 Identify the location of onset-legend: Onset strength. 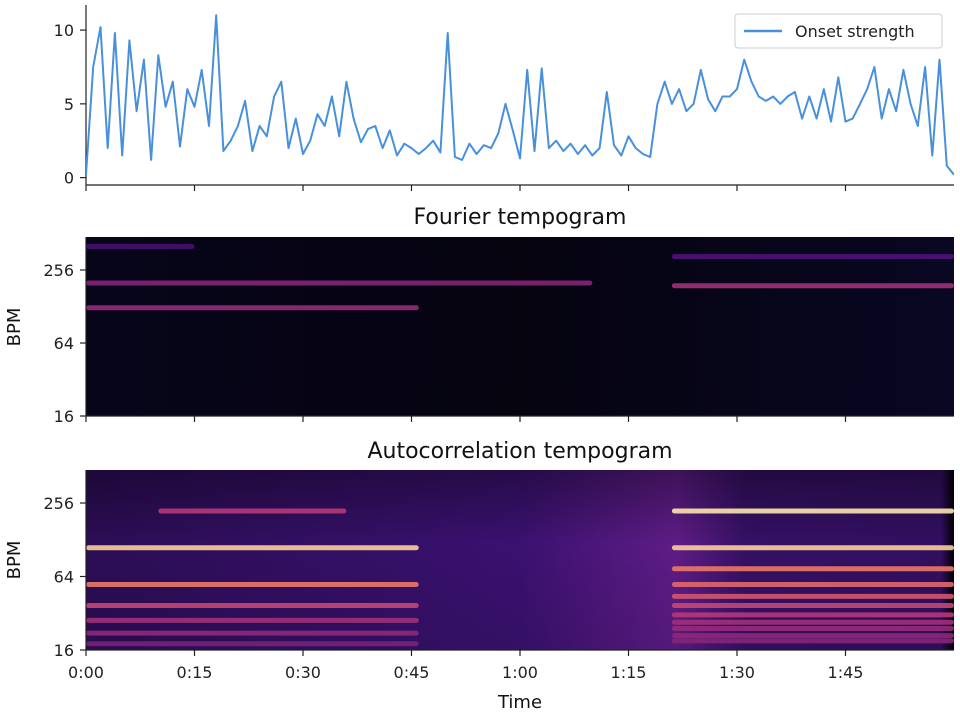
(838, 31).